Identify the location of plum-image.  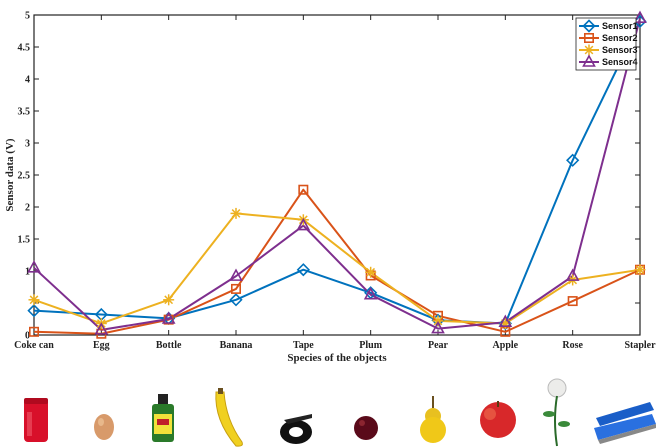
(366, 428).